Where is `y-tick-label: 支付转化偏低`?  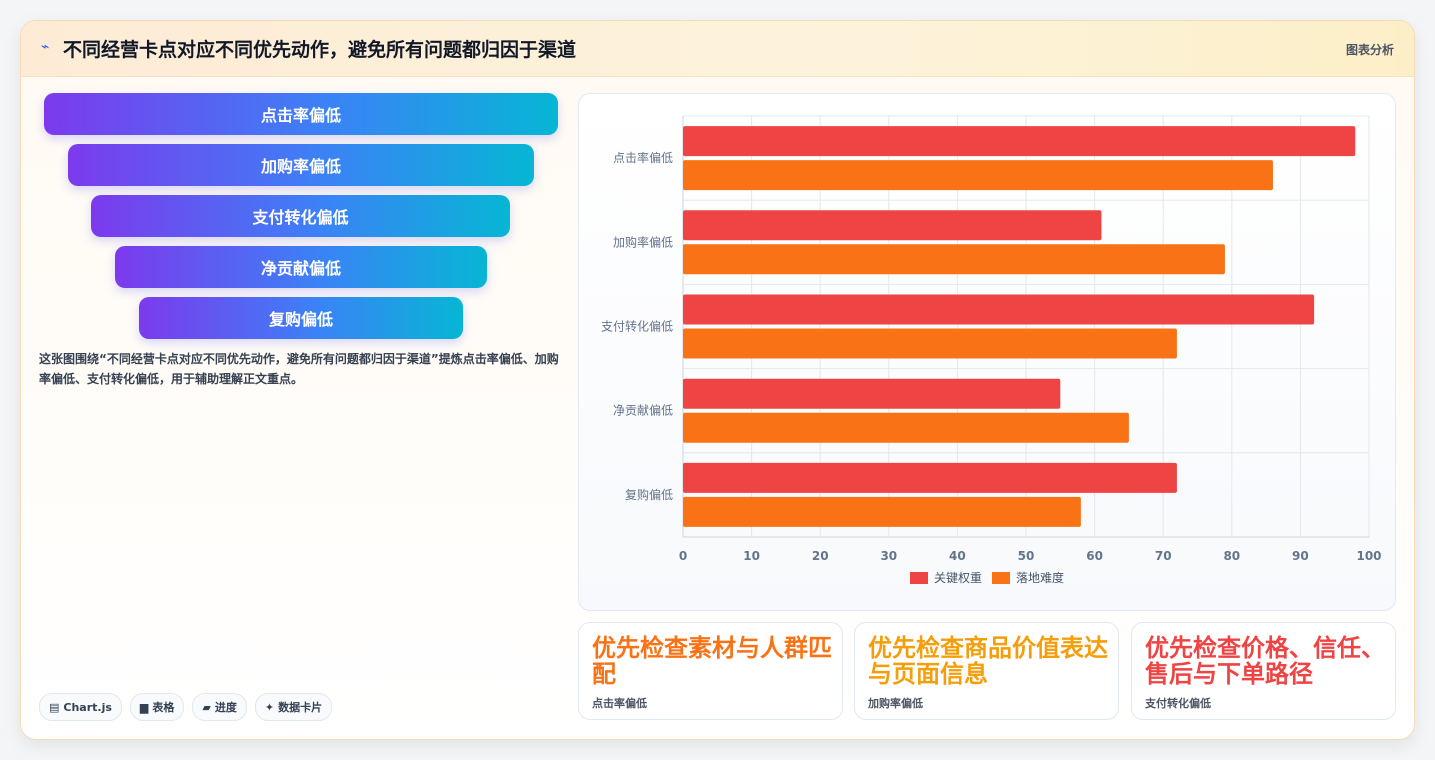
y-tick-label: 支付转化偏低 is located at coordinates (637, 326).